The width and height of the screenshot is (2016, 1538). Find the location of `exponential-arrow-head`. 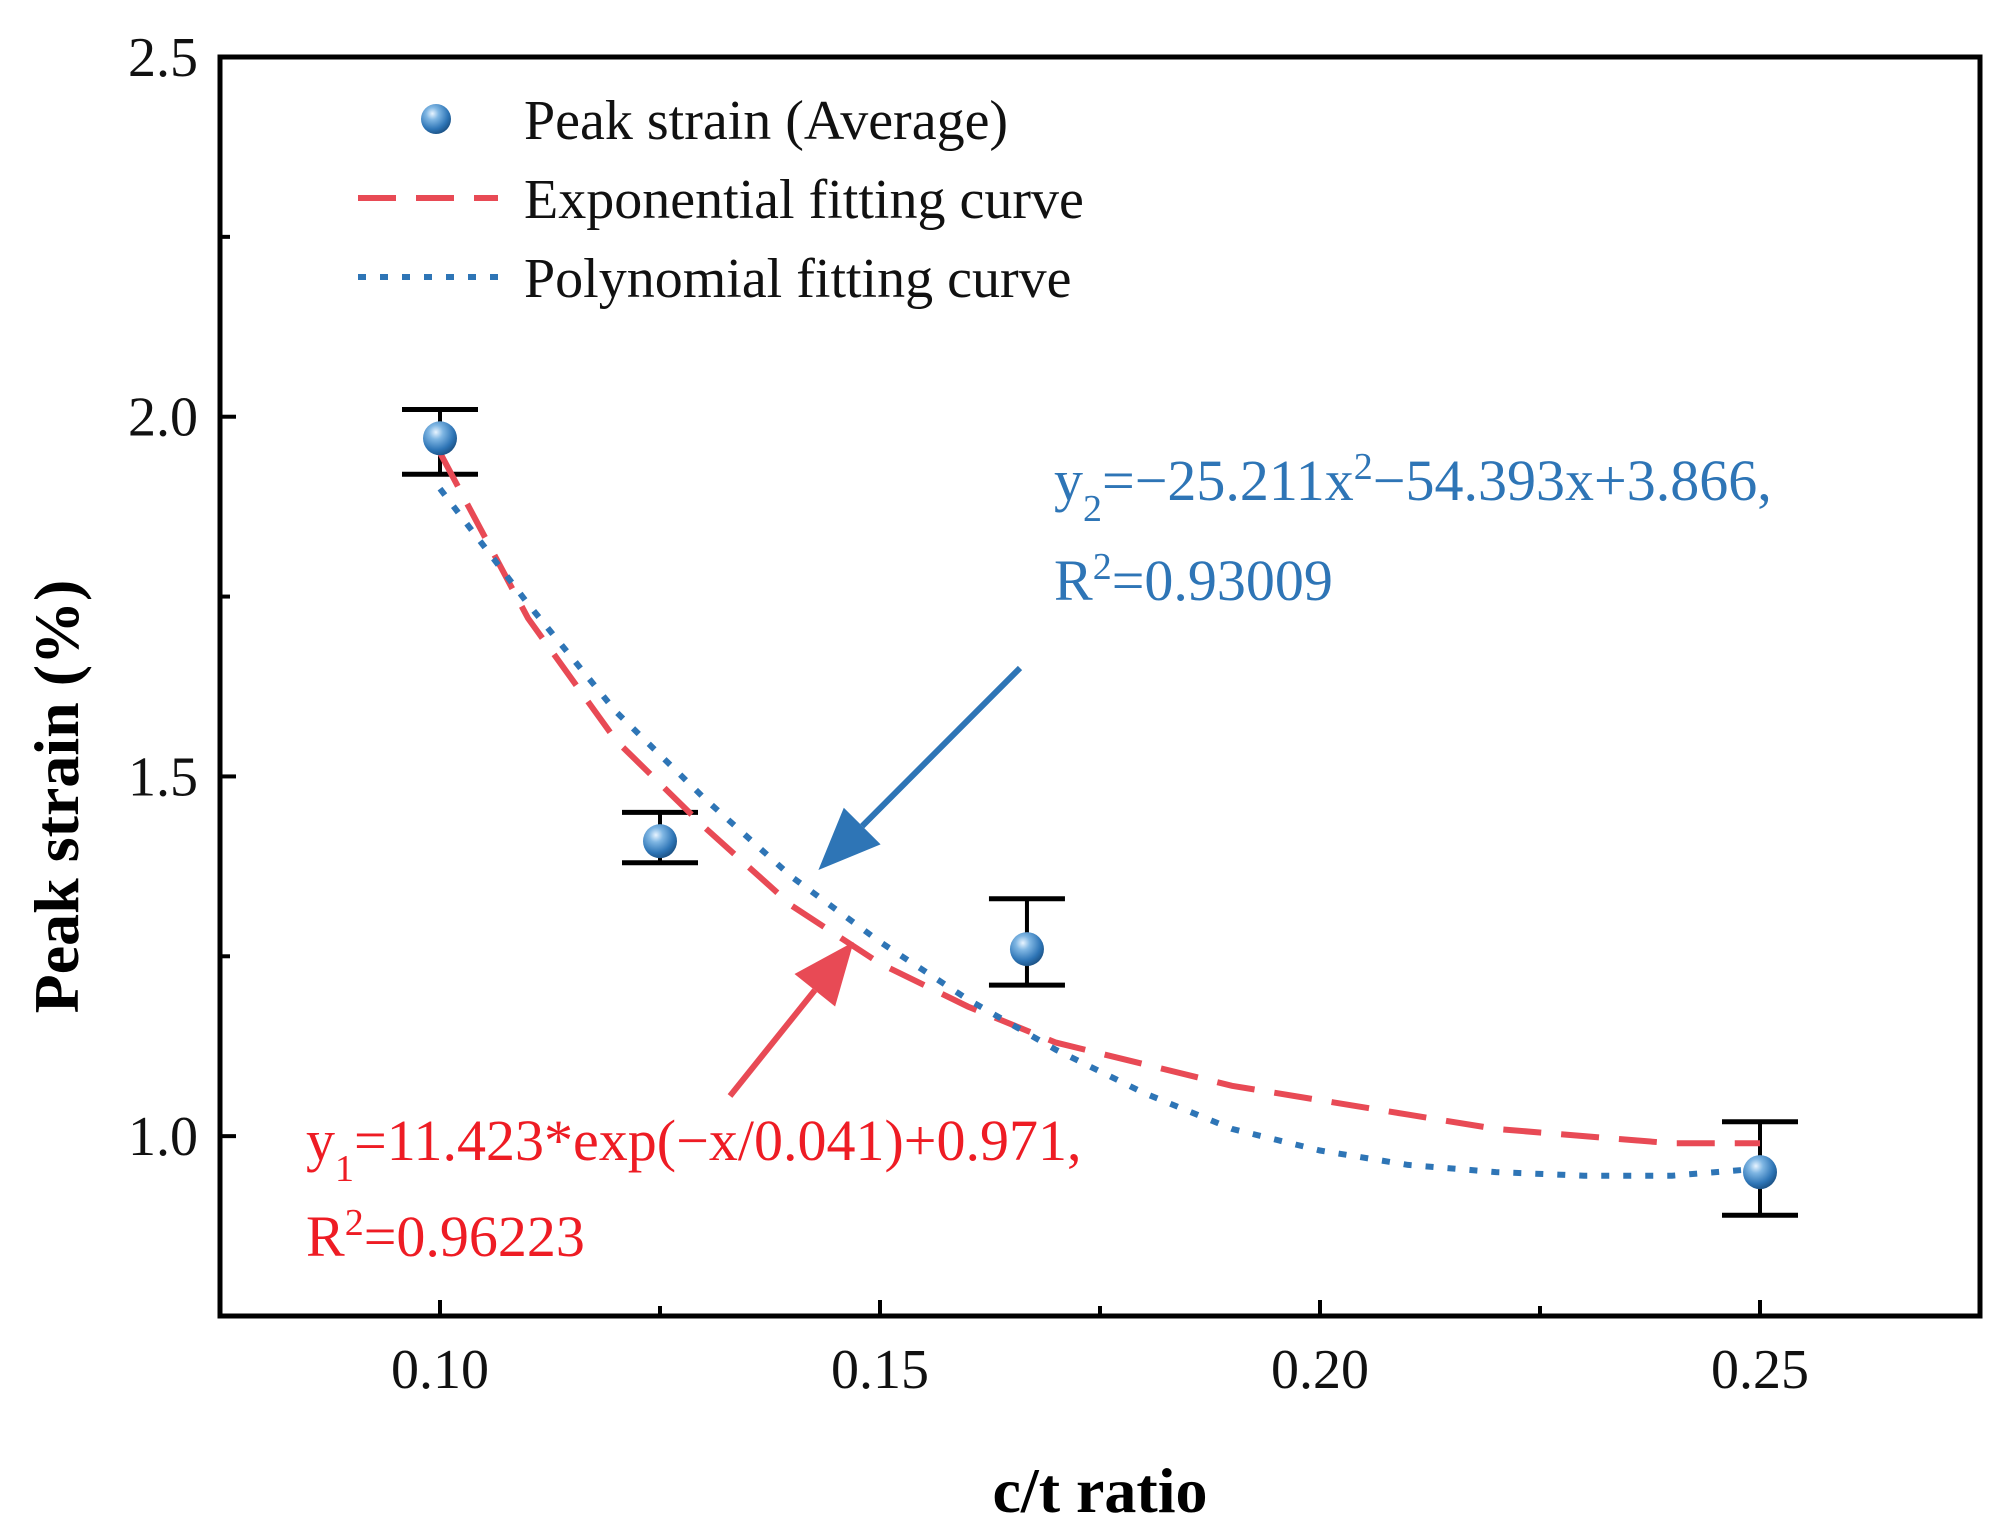

exponential-arrow-head is located at coordinates (824, 974).